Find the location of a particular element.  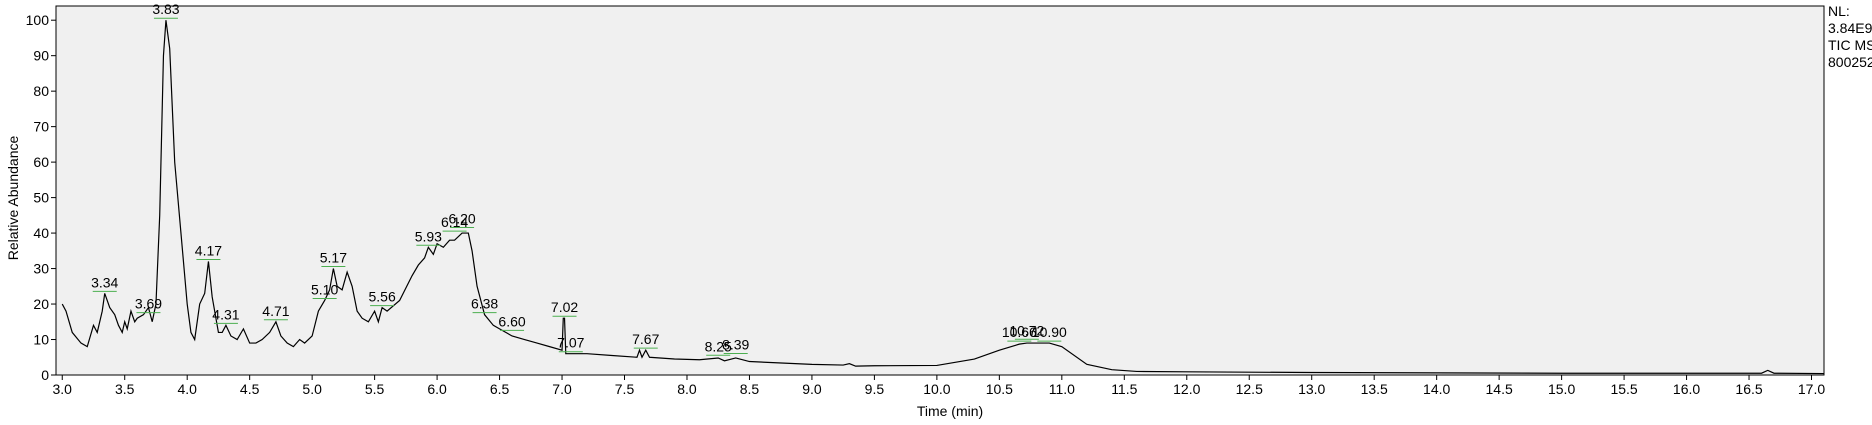

peak-label: 5.56 is located at coordinates (381, 297).